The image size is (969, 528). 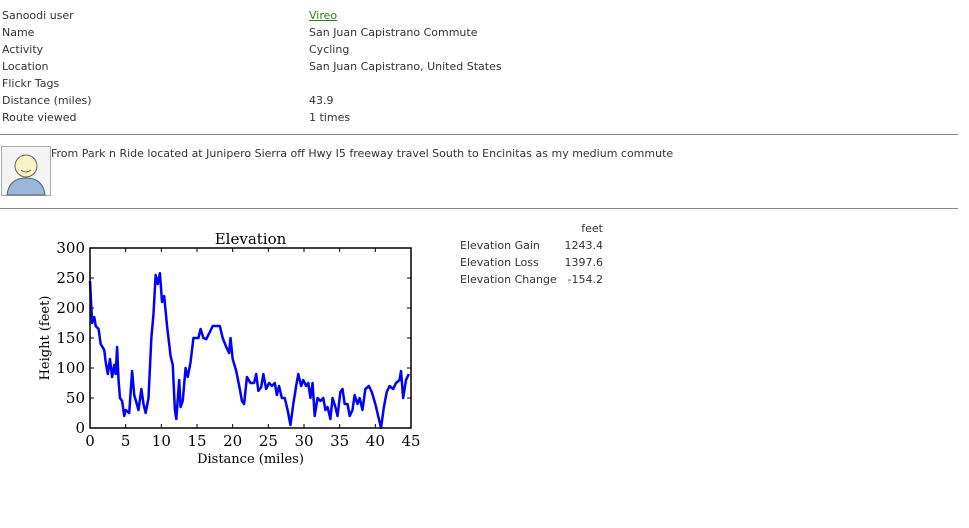 What do you see at coordinates (31, 83) in the screenshot?
I see `detail-label: Flickr Tags` at bounding box center [31, 83].